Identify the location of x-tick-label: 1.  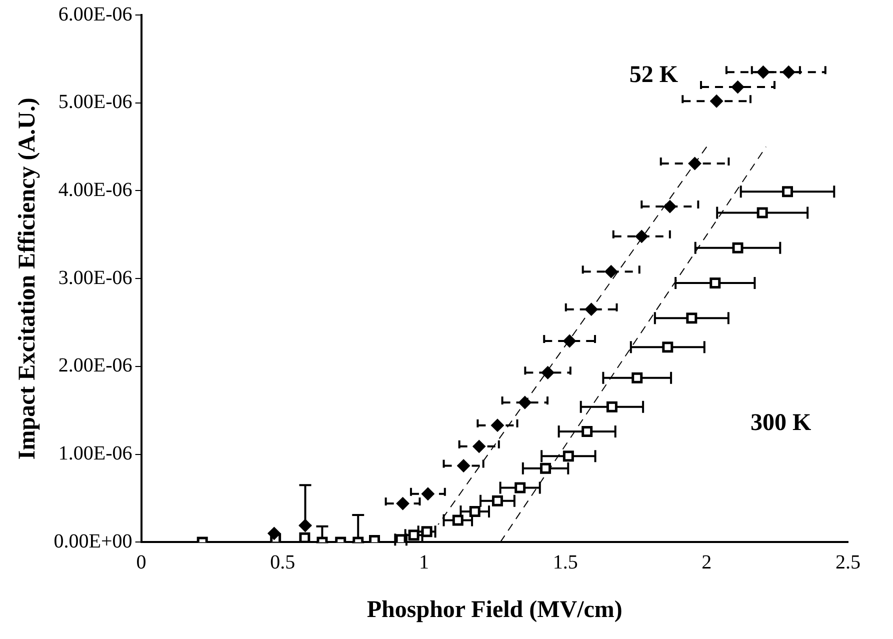
(423, 562).